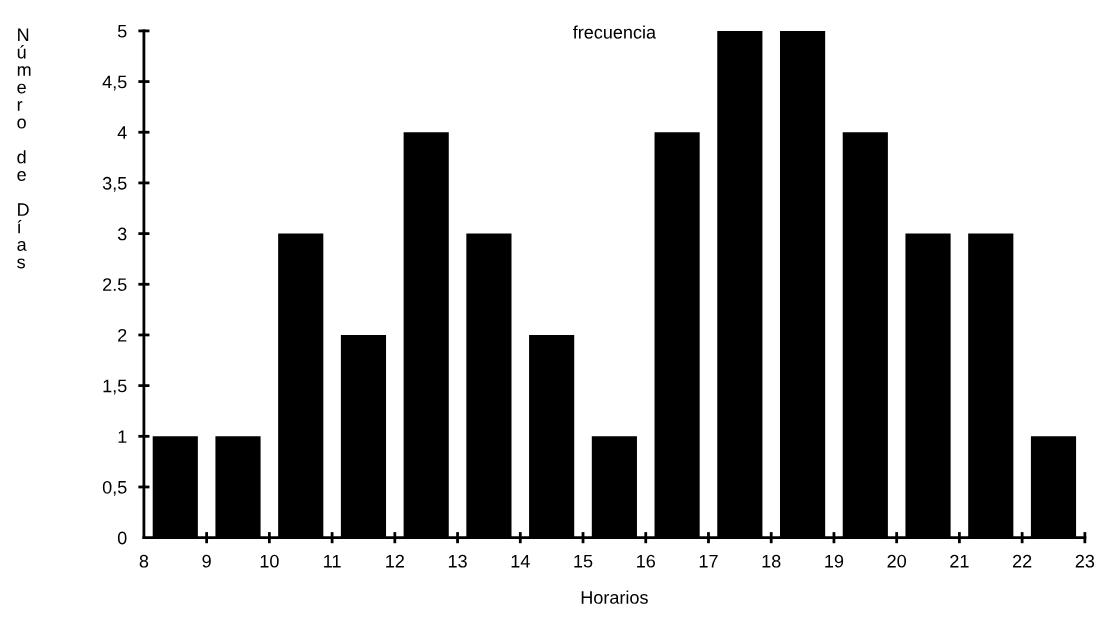  I want to click on y-tick-label: 3, so click(122, 234).